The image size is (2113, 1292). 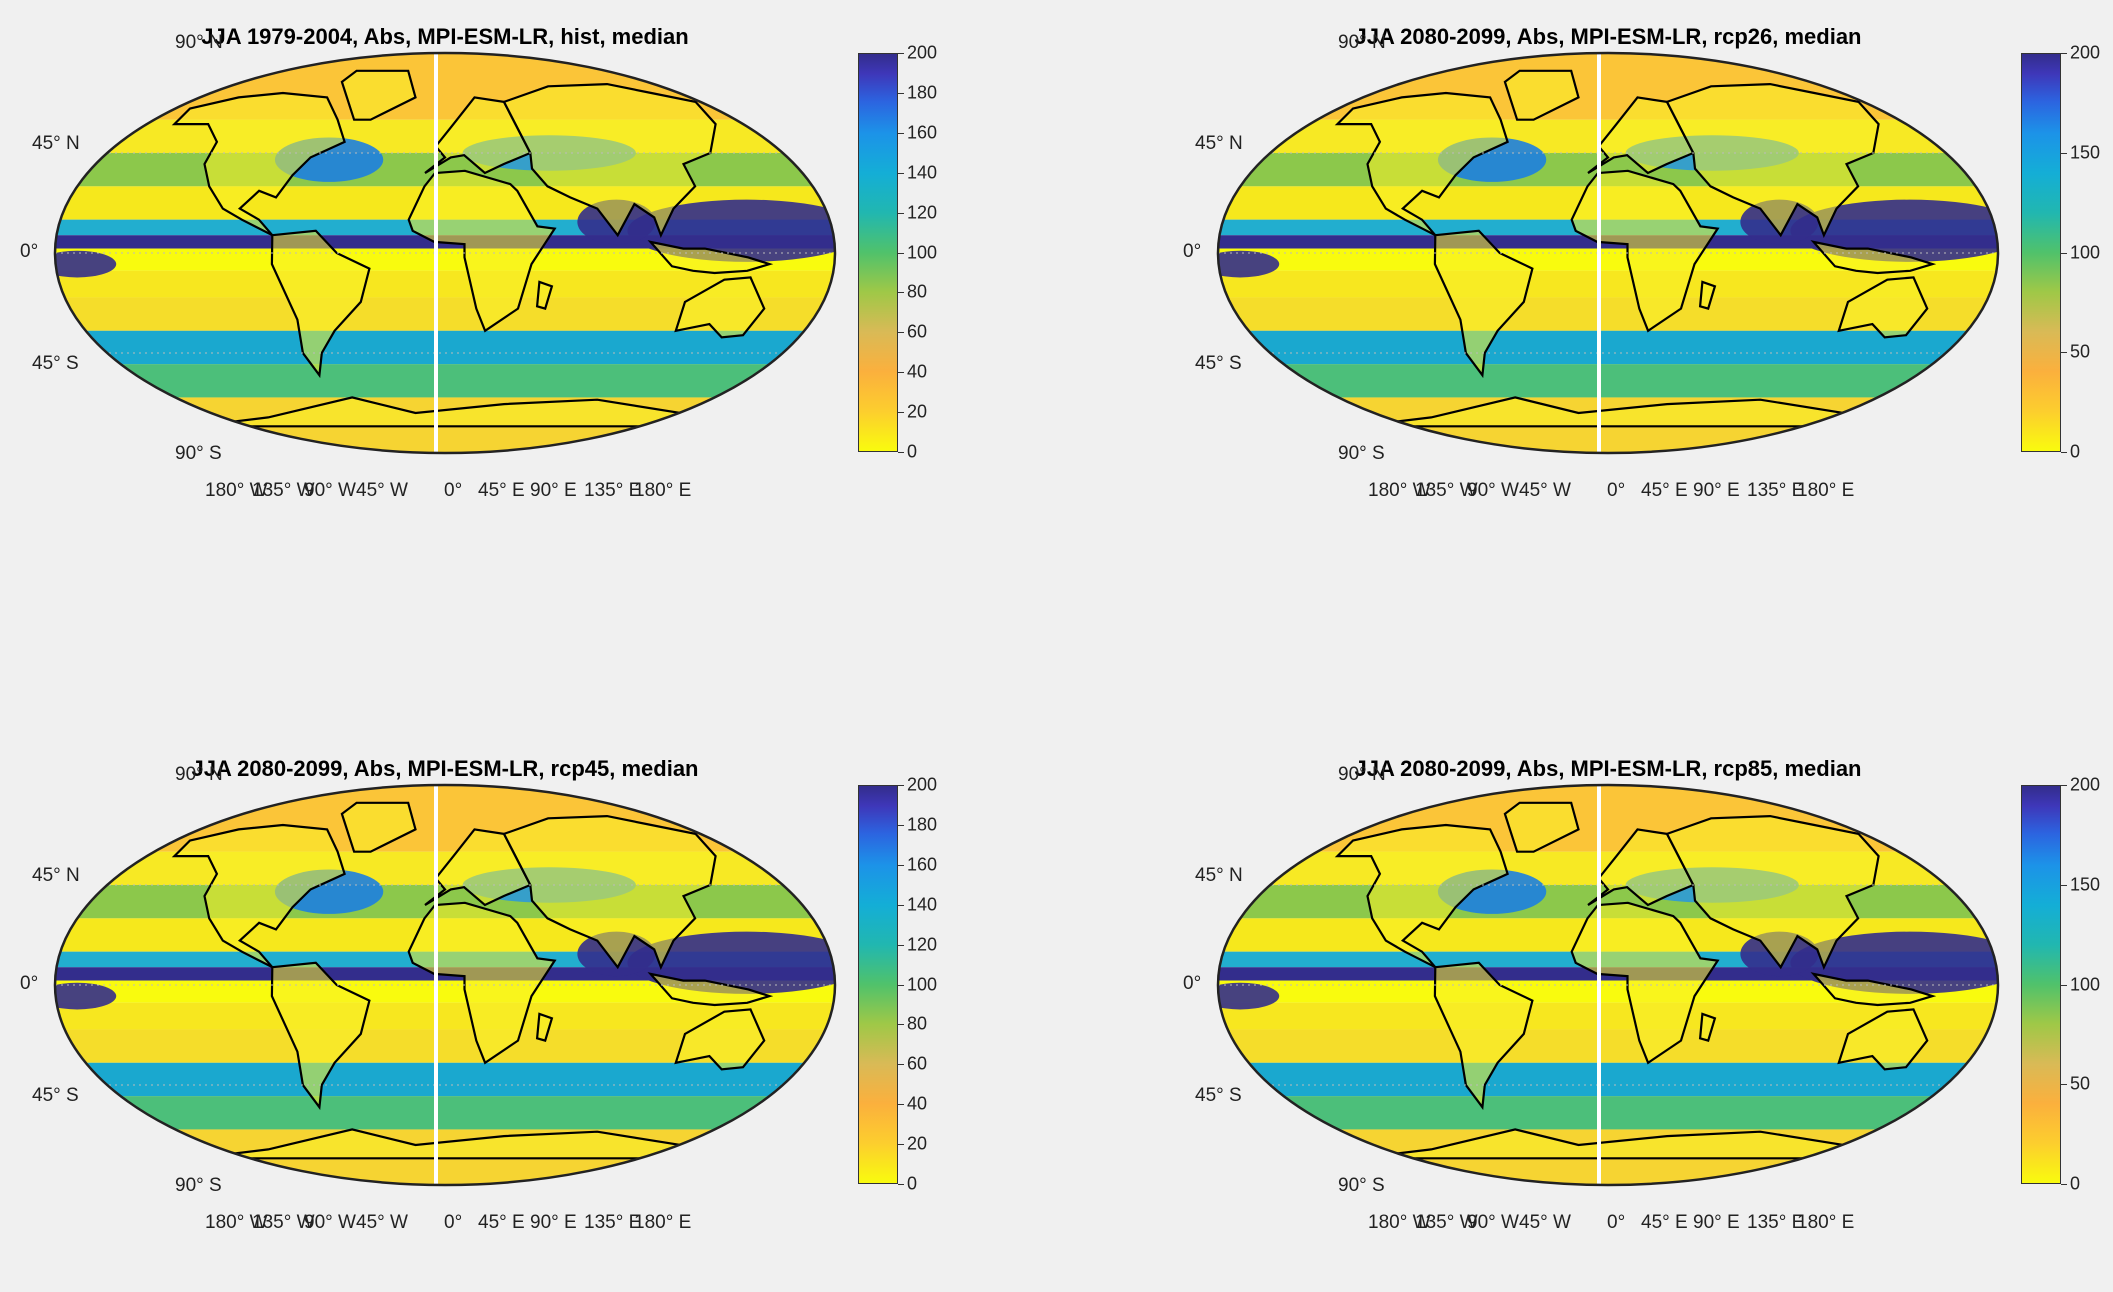 What do you see at coordinates (1883, 1039) in the screenshot?
I see `australia-outline` at bounding box center [1883, 1039].